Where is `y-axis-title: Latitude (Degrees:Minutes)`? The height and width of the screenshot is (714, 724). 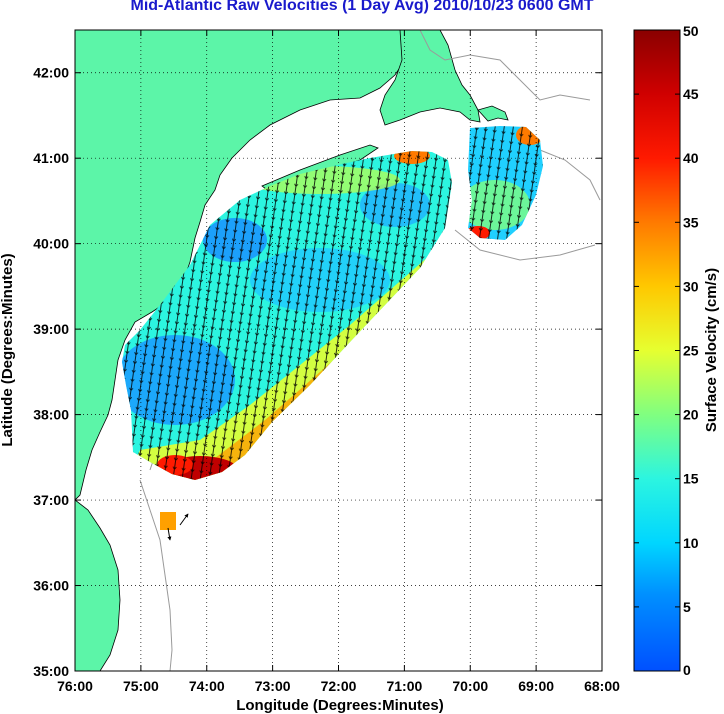 y-axis-title: Latitude (Degrees:Minutes) is located at coordinates (8, 349).